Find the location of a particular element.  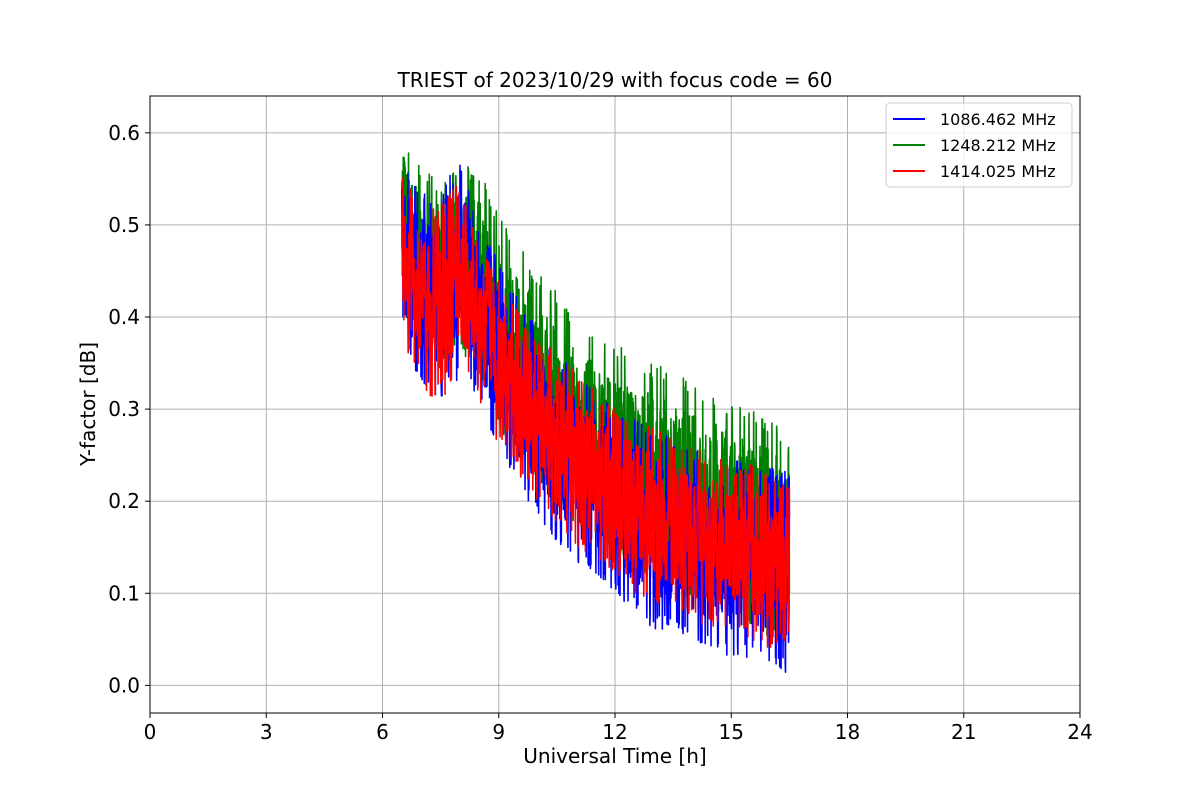

x-tick-label: 12 is located at coordinates (614, 732).